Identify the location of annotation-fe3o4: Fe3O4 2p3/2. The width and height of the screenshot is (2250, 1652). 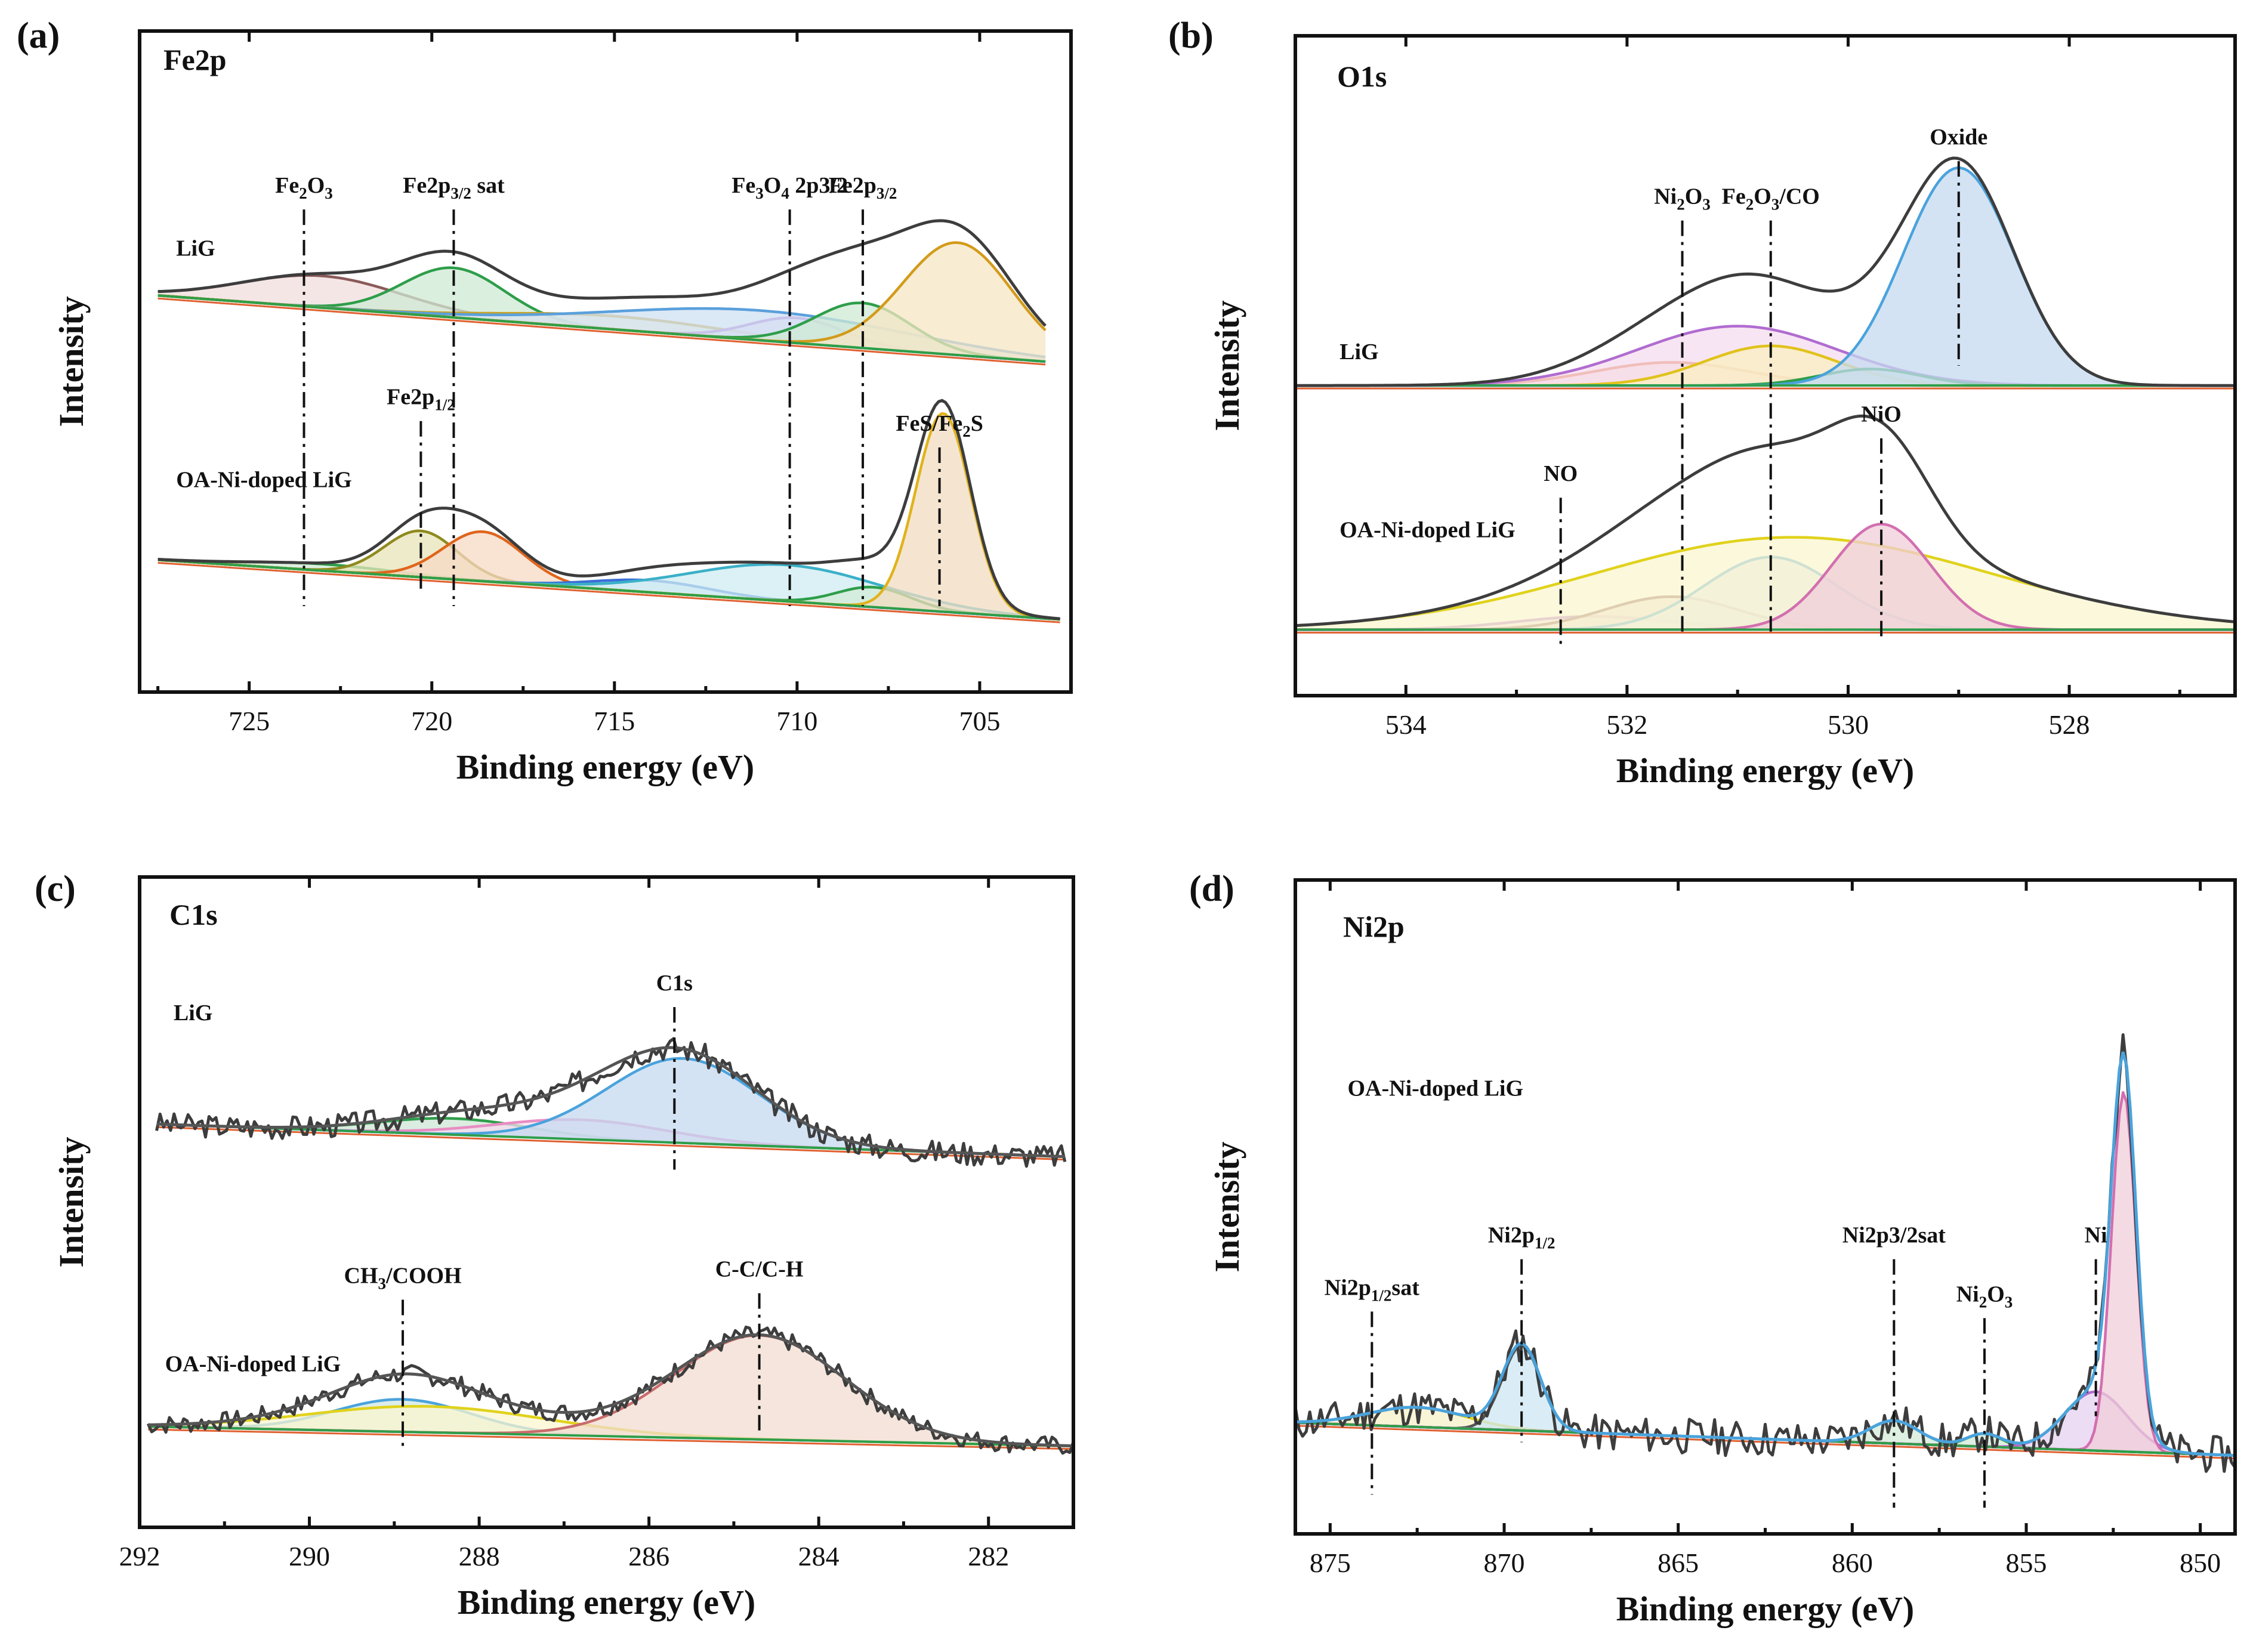
(790, 187).